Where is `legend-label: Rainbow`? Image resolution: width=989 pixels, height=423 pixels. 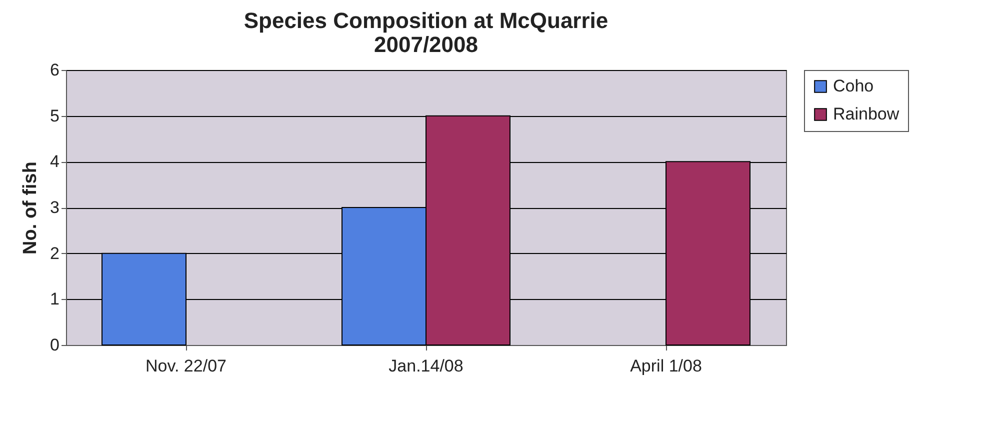 legend-label: Rainbow is located at coordinates (866, 114).